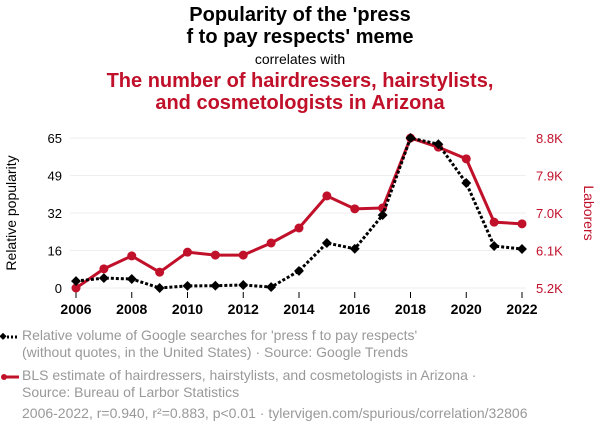 The height and width of the screenshot is (436, 600). Describe the element at coordinates (300, 59) in the screenshot. I see `correlates-label: correlates with` at that location.